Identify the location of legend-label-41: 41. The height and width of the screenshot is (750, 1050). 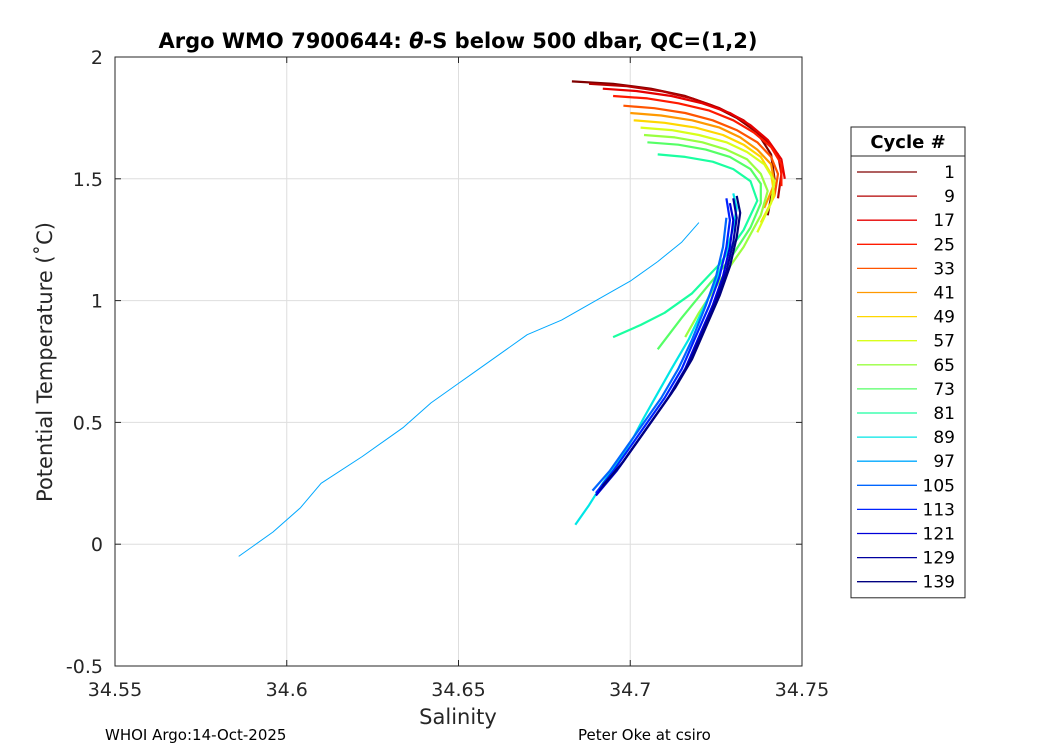
(944, 294).